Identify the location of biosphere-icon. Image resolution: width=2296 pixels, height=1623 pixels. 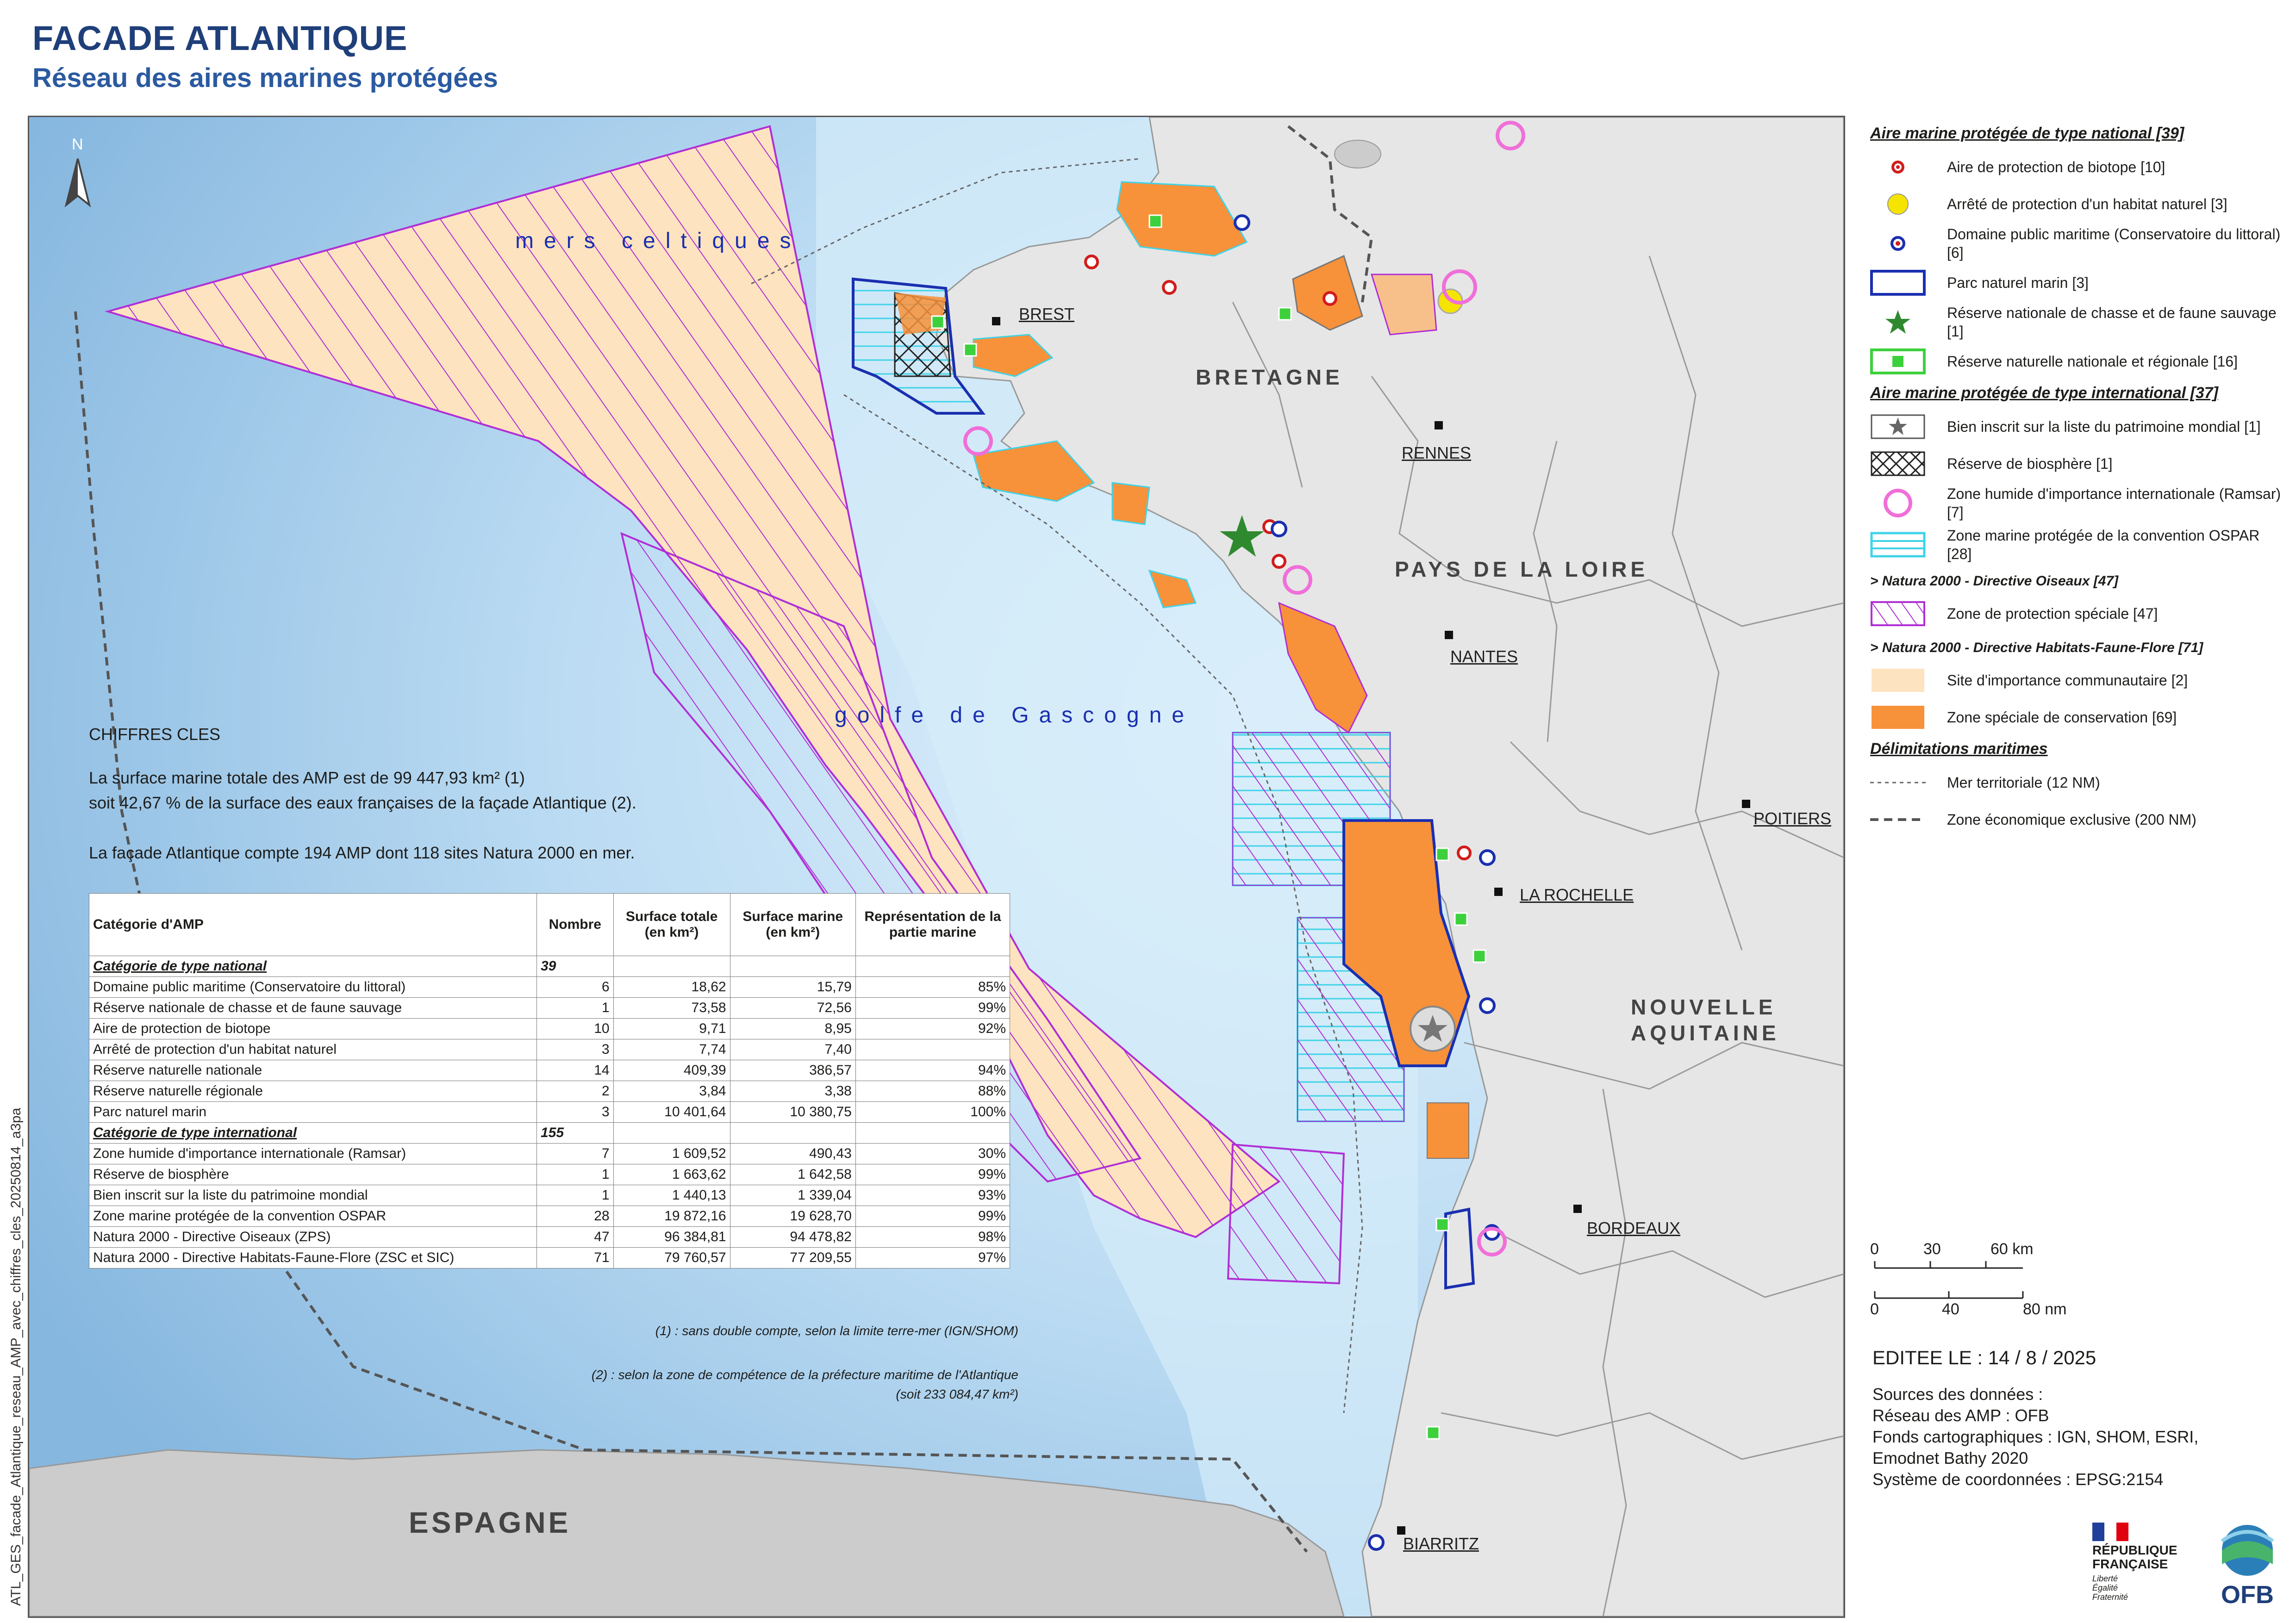
(1898, 463).